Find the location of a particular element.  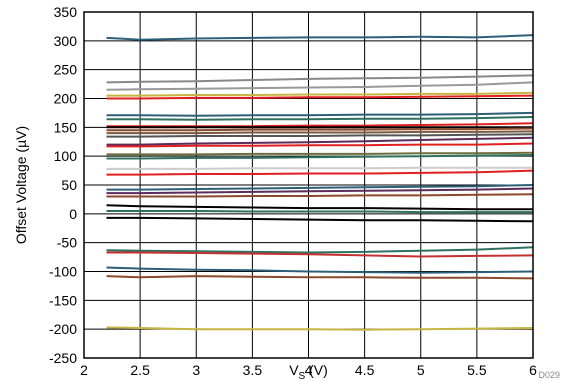

y-tick-label-1: 300 is located at coordinates (66, 41).